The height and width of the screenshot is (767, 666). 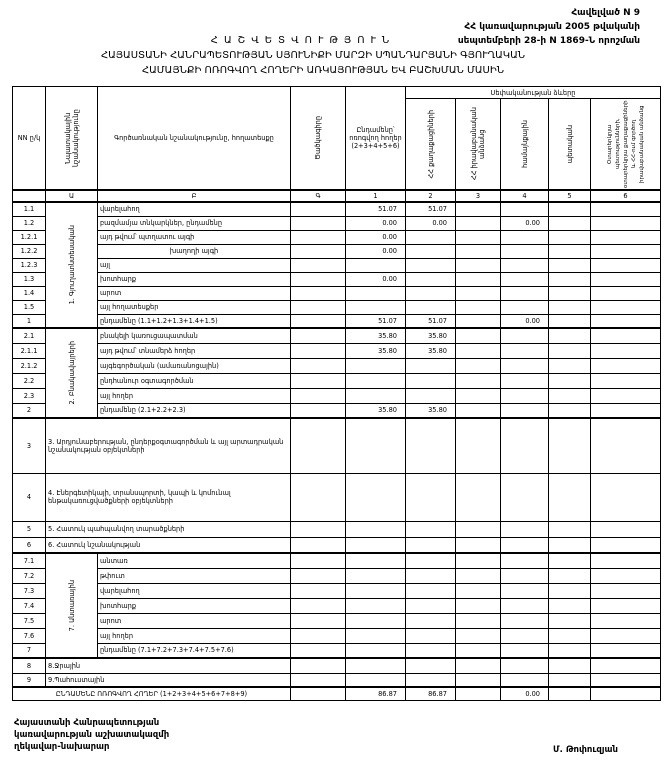 I want to click on value-cell: 35.80, so click(x=430, y=335).